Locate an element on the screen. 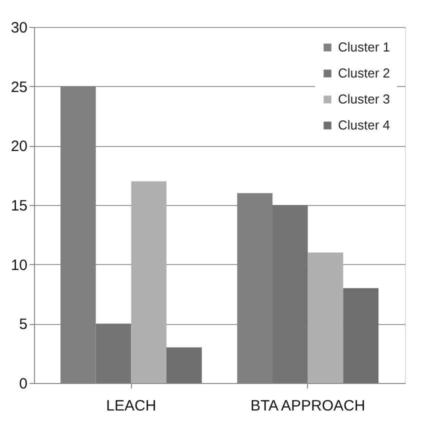  y-tick-label: 30 is located at coordinates (19, 28).